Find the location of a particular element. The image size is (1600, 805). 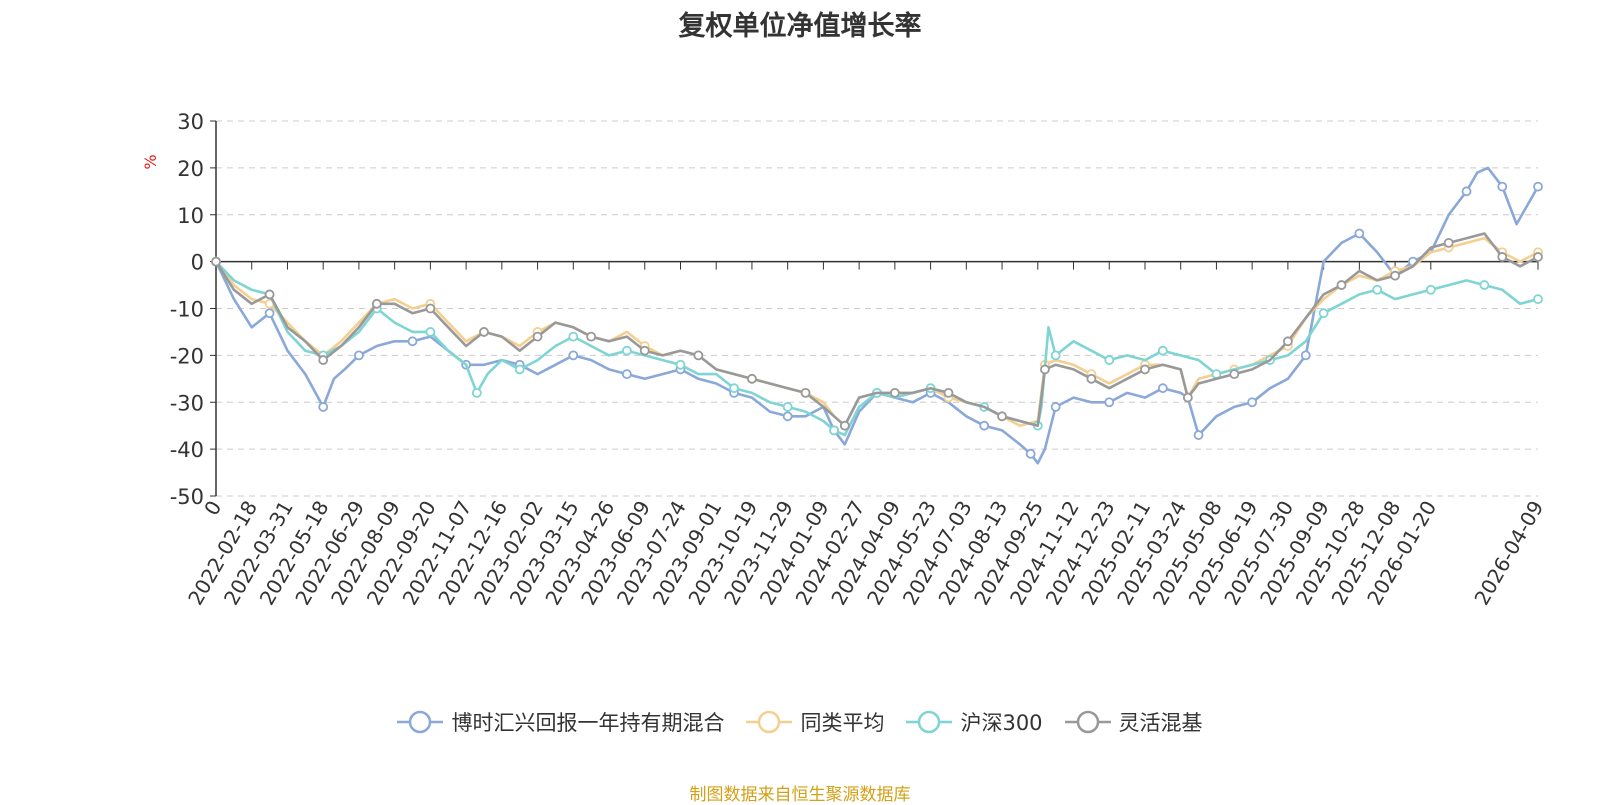

y-tick-label-0: 30 is located at coordinates (190, 122).